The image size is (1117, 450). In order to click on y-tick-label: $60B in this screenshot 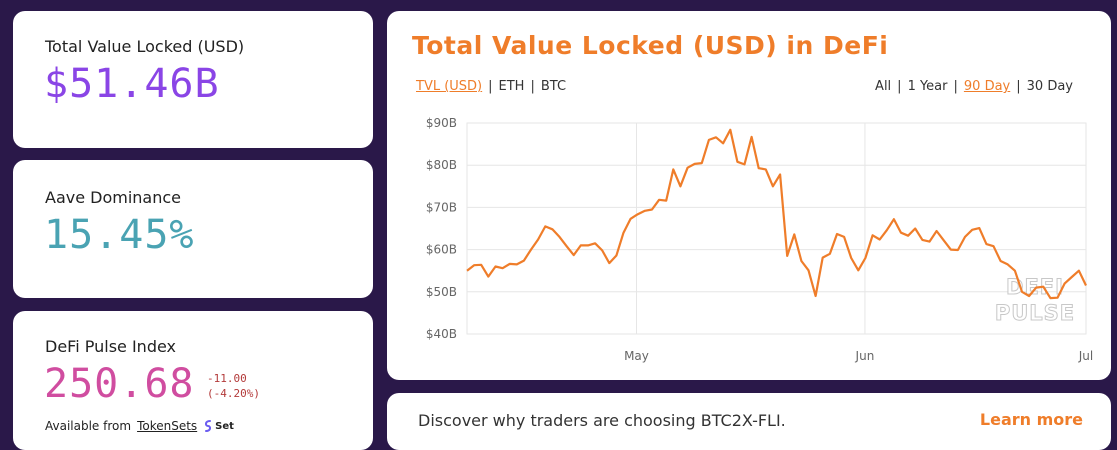, I will do `click(441, 250)`.